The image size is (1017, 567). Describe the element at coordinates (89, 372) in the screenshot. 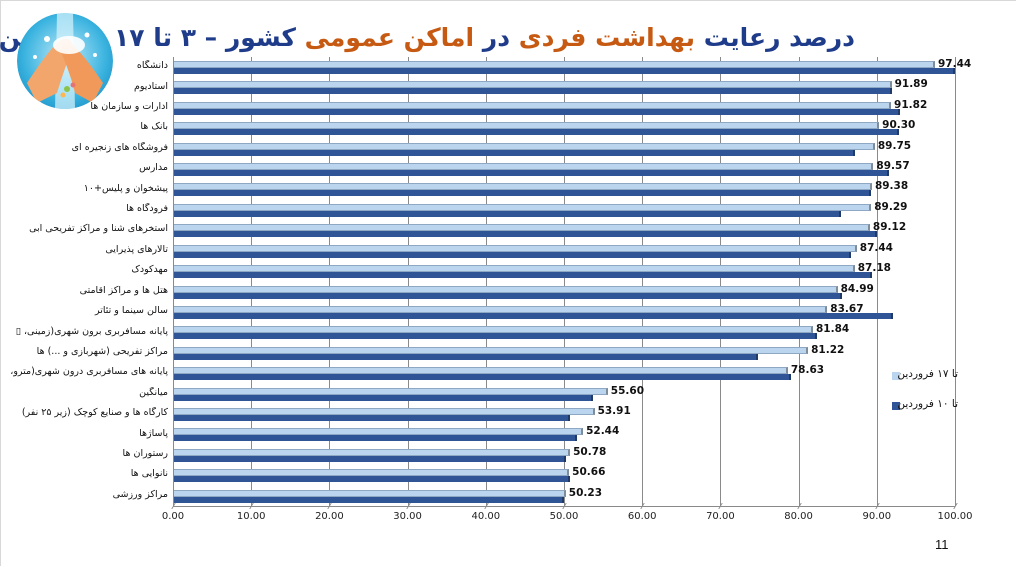

I see `category-label: پایانه های مسافربری درون شهری(مترو، ▯` at that location.